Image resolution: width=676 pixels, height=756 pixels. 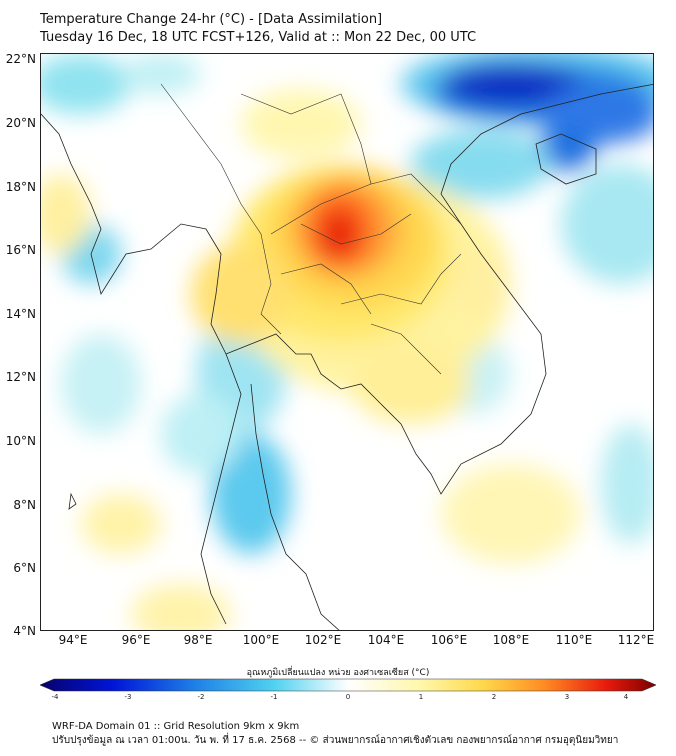 I want to click on lon-label: 96°E, so click(x=136, y=640).